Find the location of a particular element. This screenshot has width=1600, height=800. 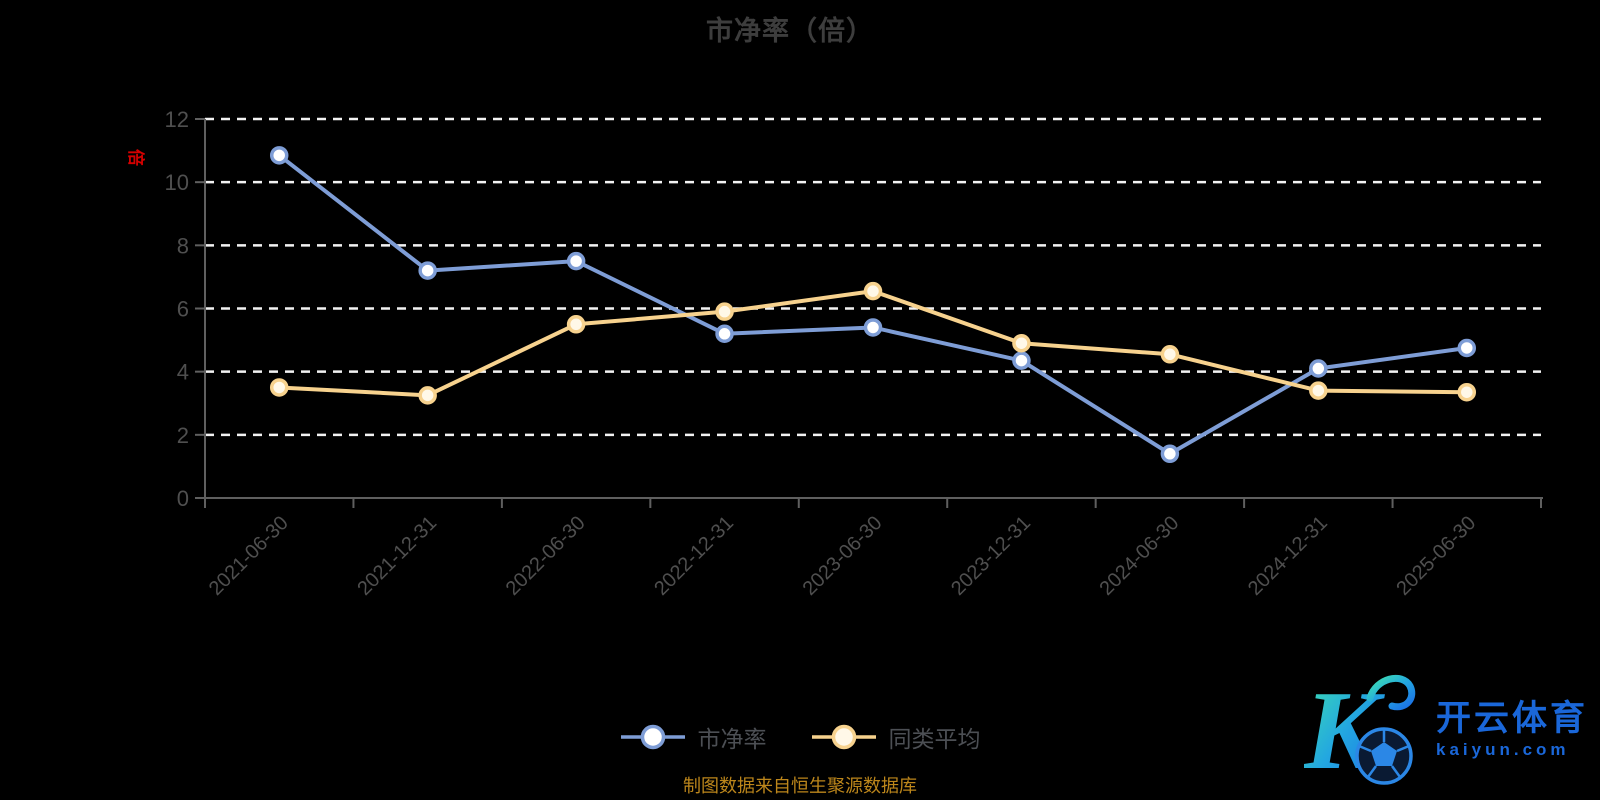

x-tick-label: 2022-06-30 is located at coordinates (546, 556).